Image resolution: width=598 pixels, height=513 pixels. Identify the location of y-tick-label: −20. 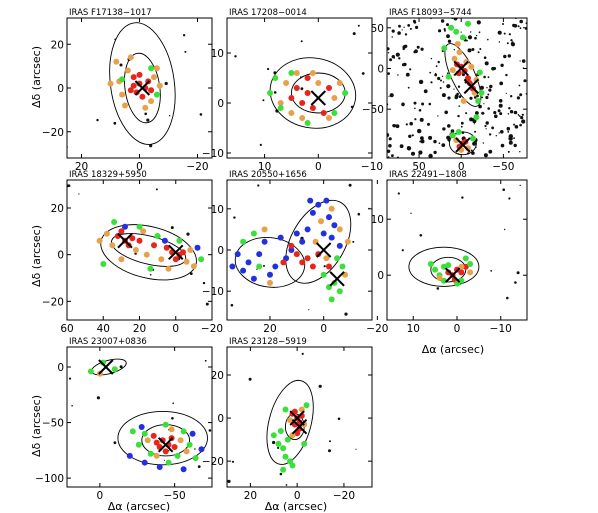
(53, 133).